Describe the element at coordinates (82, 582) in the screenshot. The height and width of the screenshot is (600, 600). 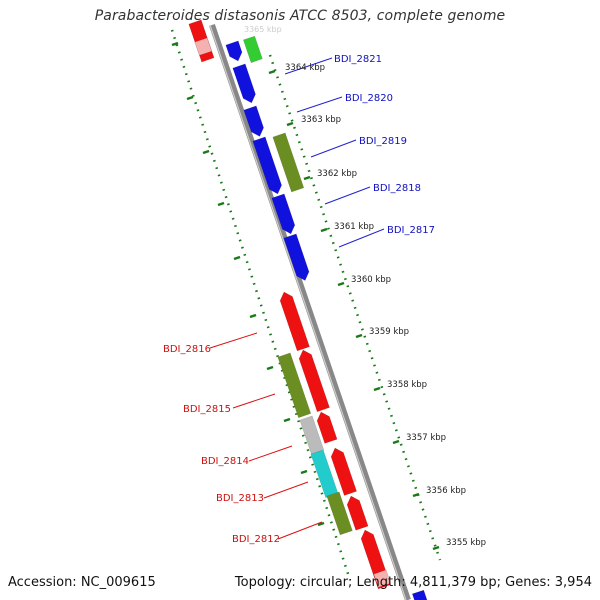
I see `accession-text: Accession: NC_009615` at that location.